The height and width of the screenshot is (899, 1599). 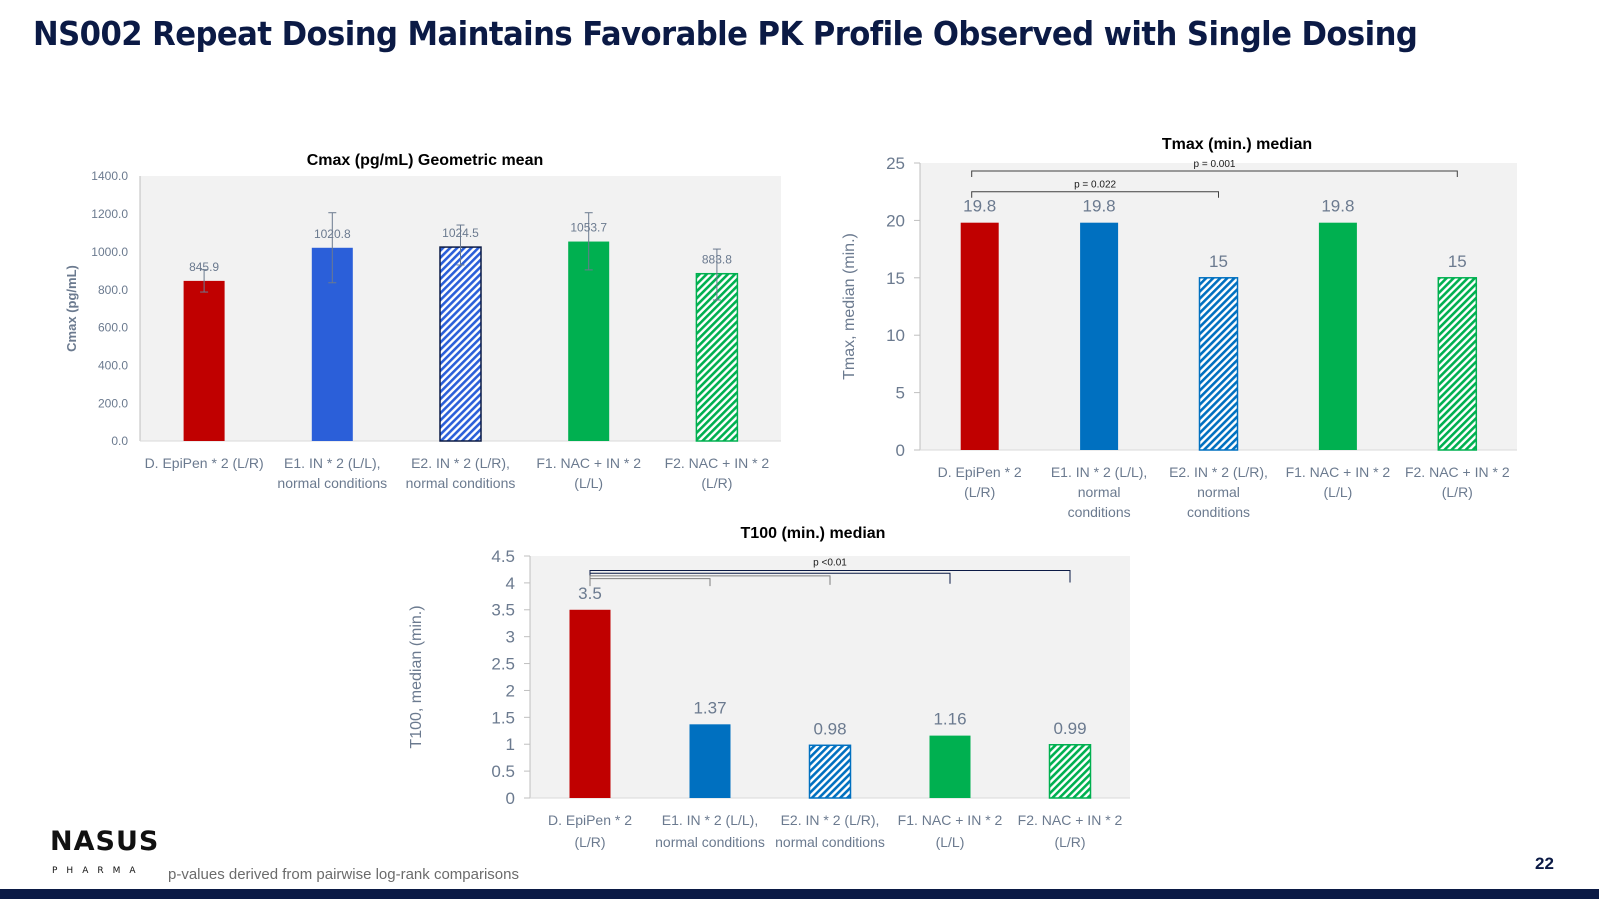 What do you see at coordinates (1099, 472) in the screenshot?
I see `tmax-category-label: E1. IN * 2 (L/L),` at bounding box center [1099, 472].